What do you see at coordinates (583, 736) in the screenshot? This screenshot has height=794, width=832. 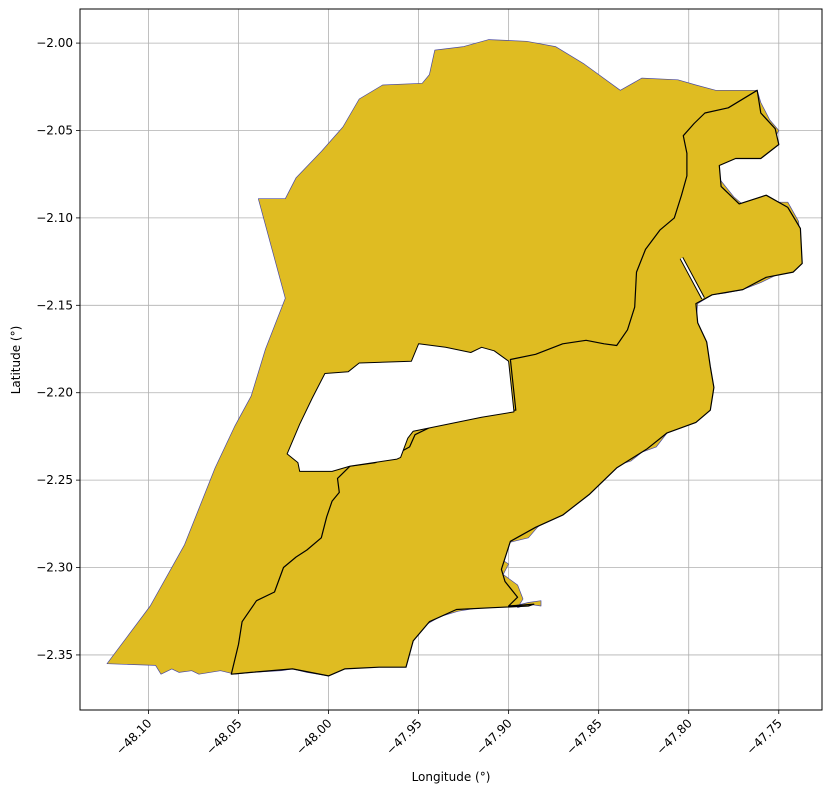 I see `x-tick-label: −47.85` at bounding box center [583, 736].